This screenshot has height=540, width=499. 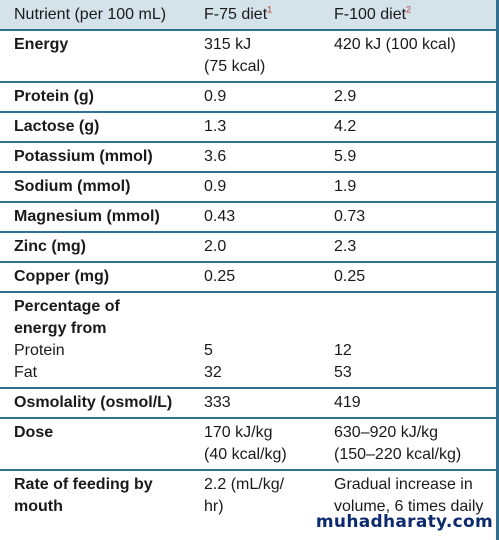 I want to click on f75-fat-value: 32, so click(x=213, y=372).